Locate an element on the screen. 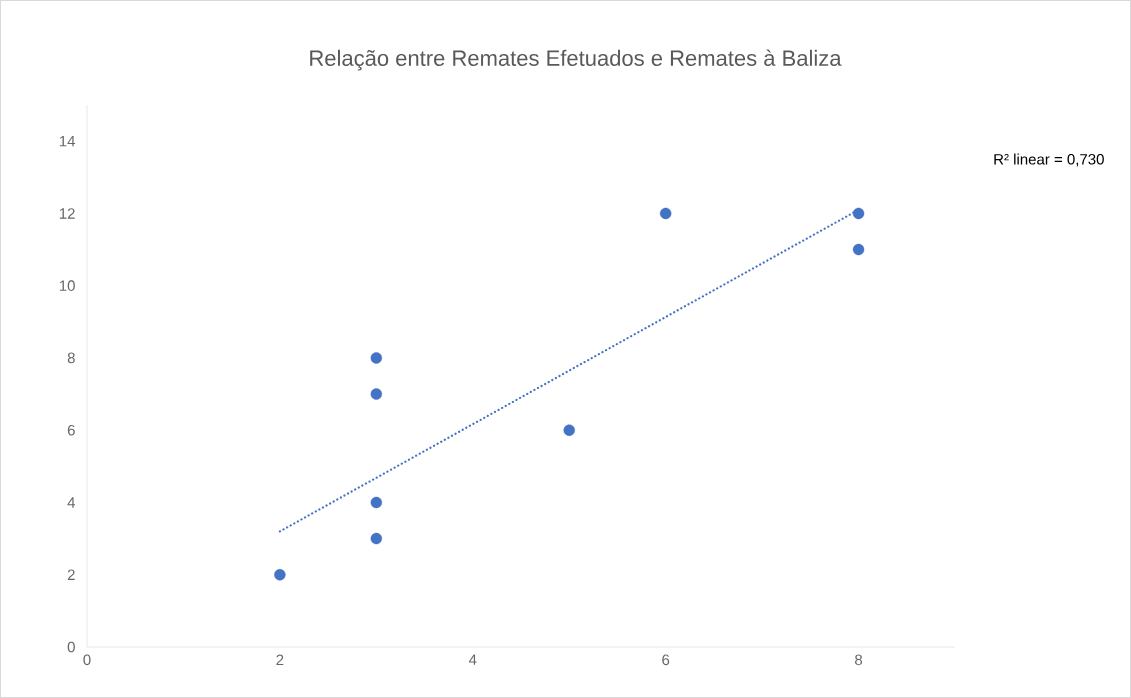 Image resolution: width=1131 pixels, height=698 pixels. x-tick-label: 8 is located at coordinates (859, 660).